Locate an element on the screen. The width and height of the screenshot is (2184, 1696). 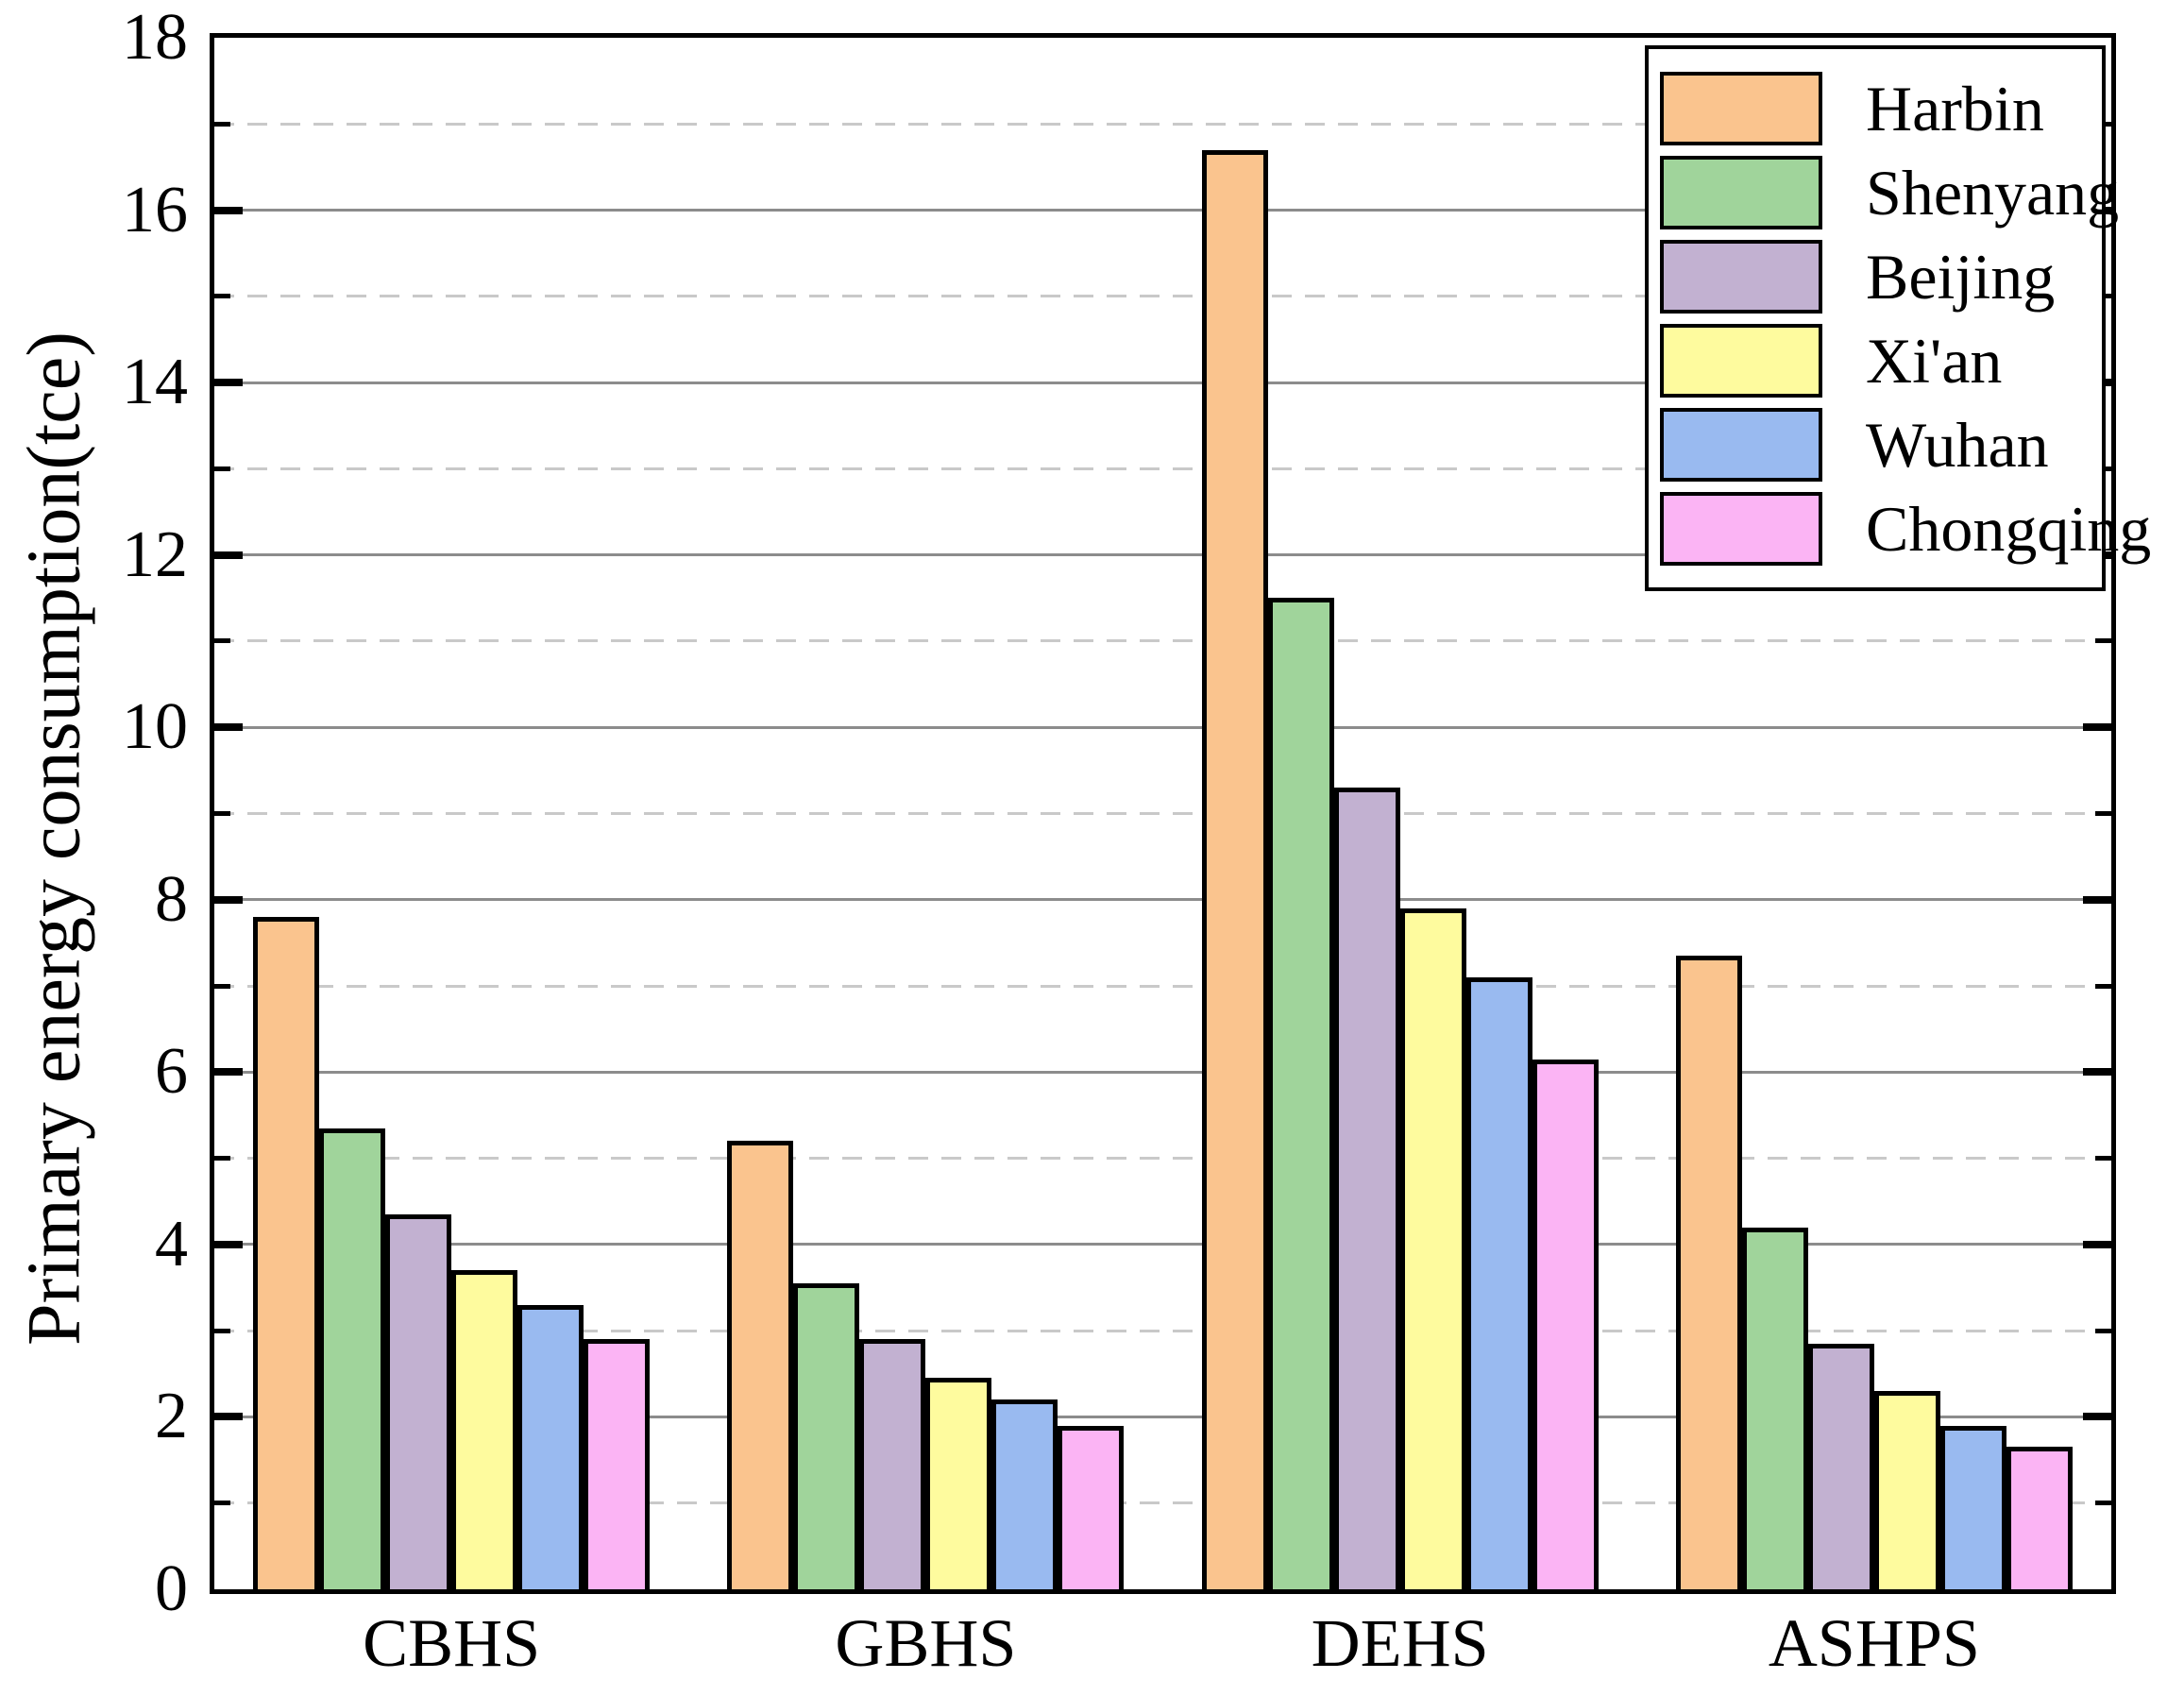
legend-swatch-harbin is located at coordinates (1741, 108).